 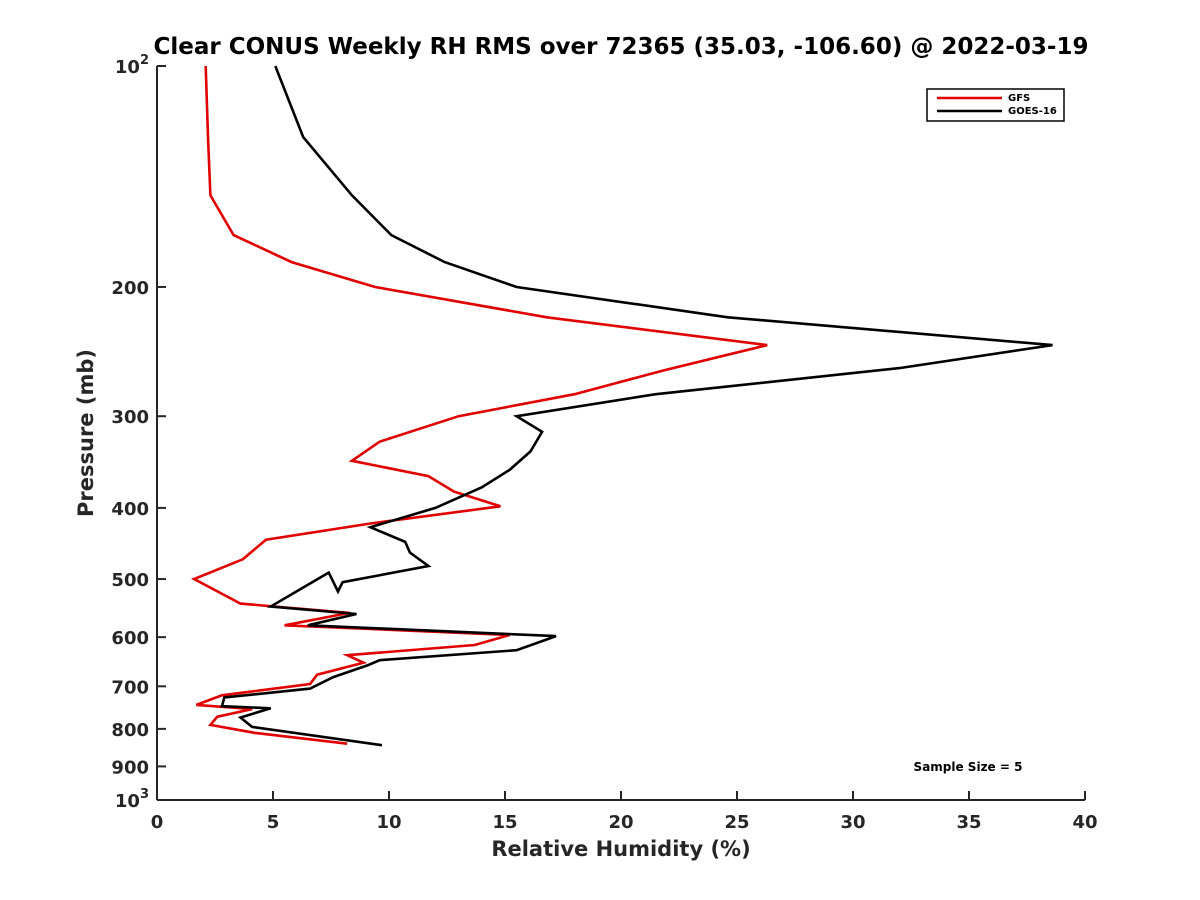 What do you see at coordinates (1019, 98) in the screenshot?
I see `legend-label-gfs: GFS` at bounding box center [1019, 98].